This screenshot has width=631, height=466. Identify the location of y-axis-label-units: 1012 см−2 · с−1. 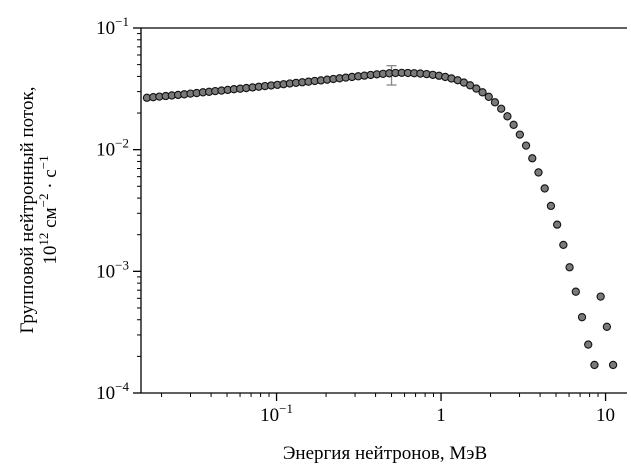
(48, 209).